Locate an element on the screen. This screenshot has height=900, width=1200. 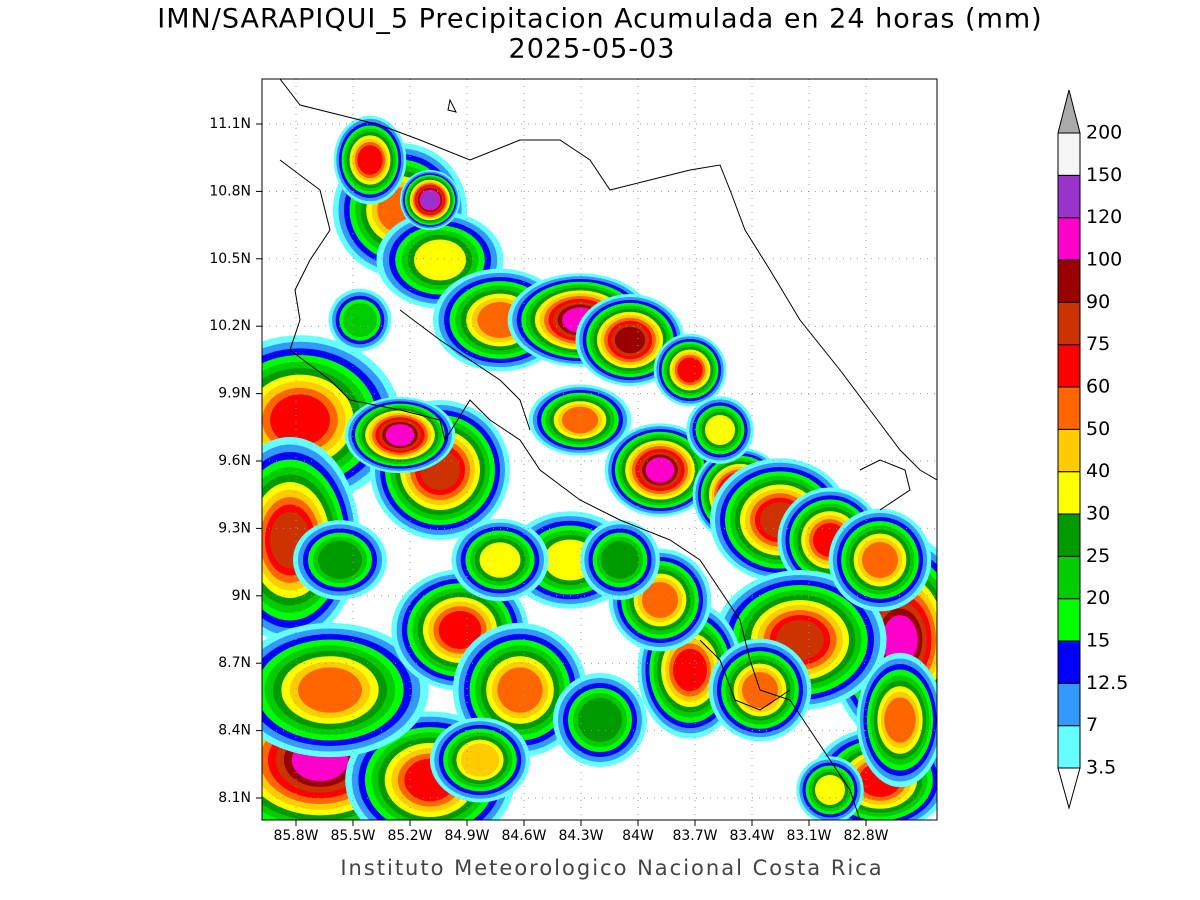
lon-label: 85.5W is located at coordinates (352, 836).